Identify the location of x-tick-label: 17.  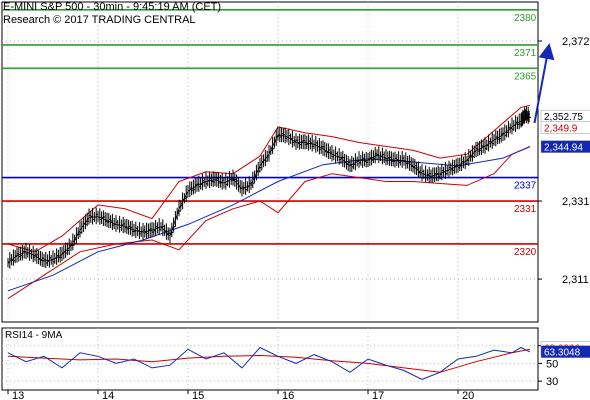
(378, 395).